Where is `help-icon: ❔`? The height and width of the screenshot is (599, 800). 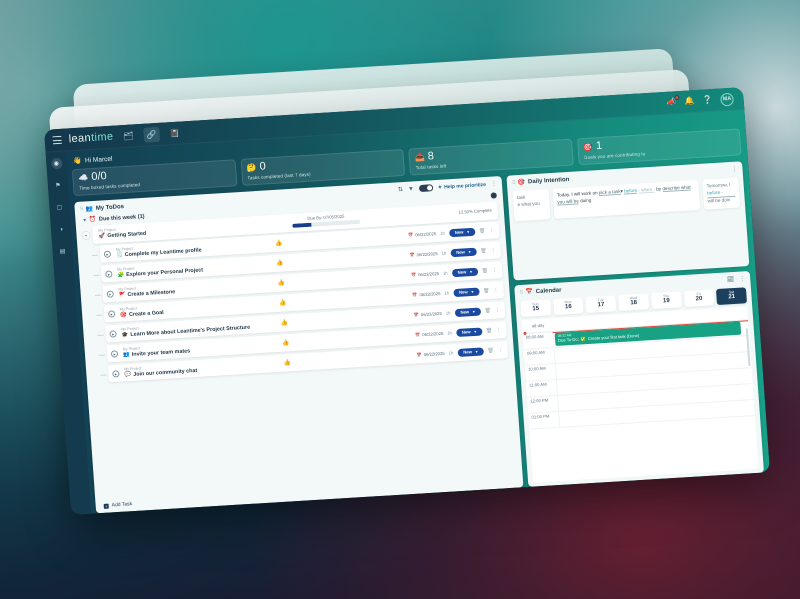
help-icon: ❔ is located at coordinates (707, 99).